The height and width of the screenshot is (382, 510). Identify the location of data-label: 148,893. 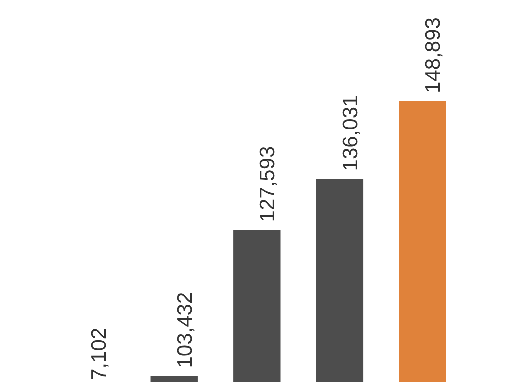
(434, 56).